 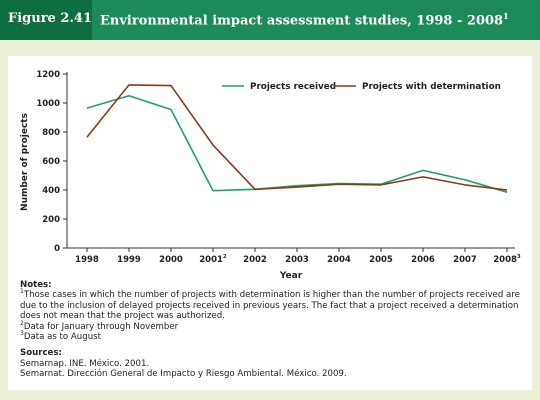 What do you see at coordinates (50, 18) in the screenshot?
I see `figure-label: Figure 2.41` at bounding box center [50, 18].